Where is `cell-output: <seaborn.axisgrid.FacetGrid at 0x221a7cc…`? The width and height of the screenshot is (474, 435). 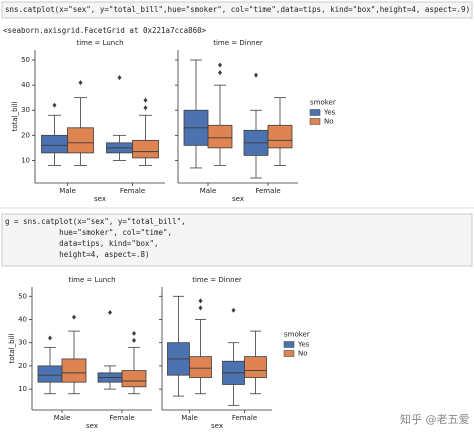 cell-output: <seaborn.axisgrid.FacetGrid at 0x221a7cc… is located at coordinates (105, 30).